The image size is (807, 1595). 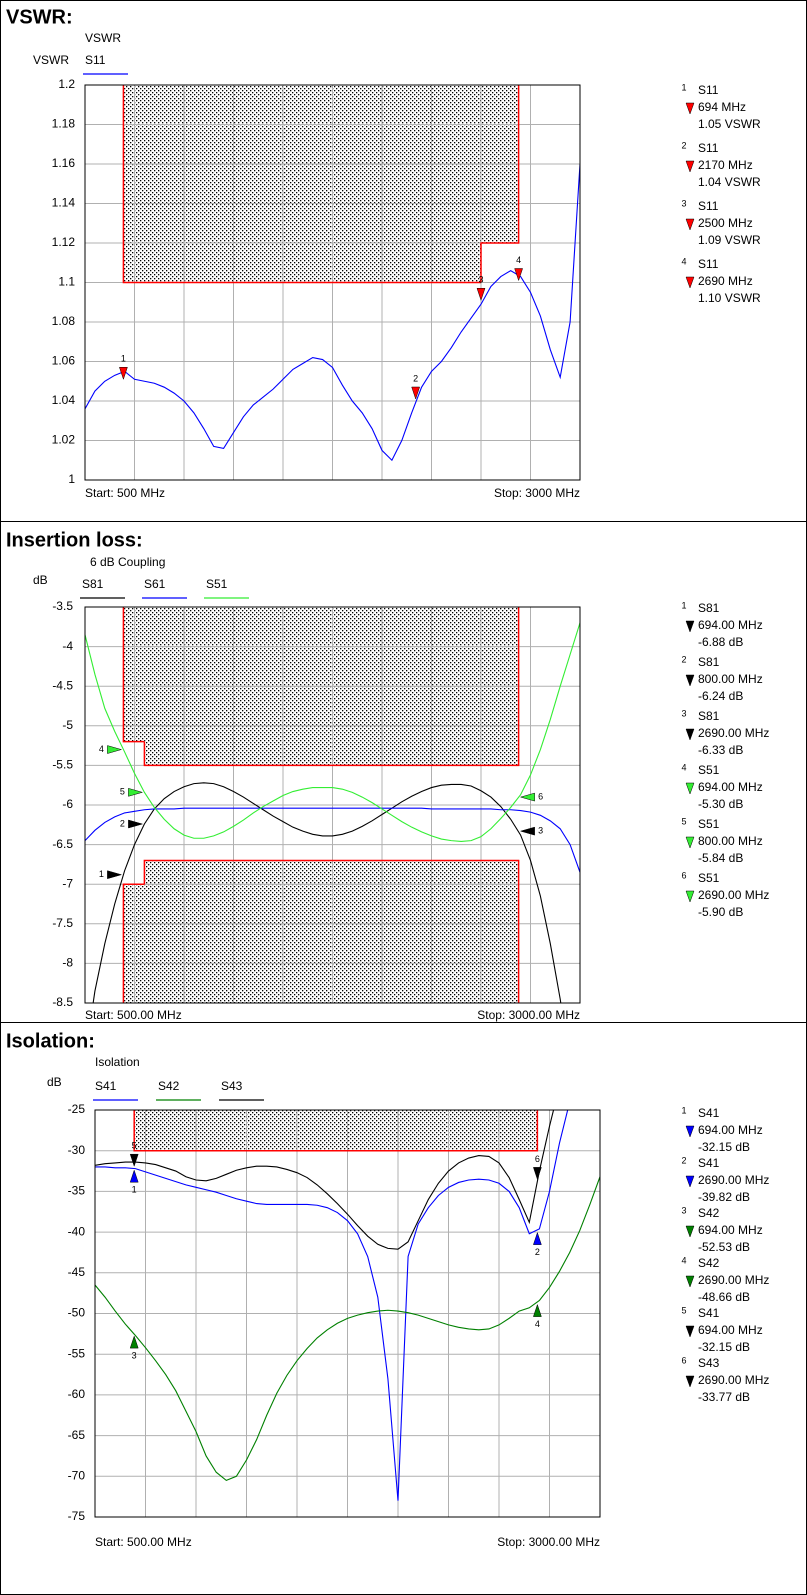 What do you see at coordinates (77, 1272) in the screenshot?
I see `y-tick-label: -45` at bounding box center [77, 1272].